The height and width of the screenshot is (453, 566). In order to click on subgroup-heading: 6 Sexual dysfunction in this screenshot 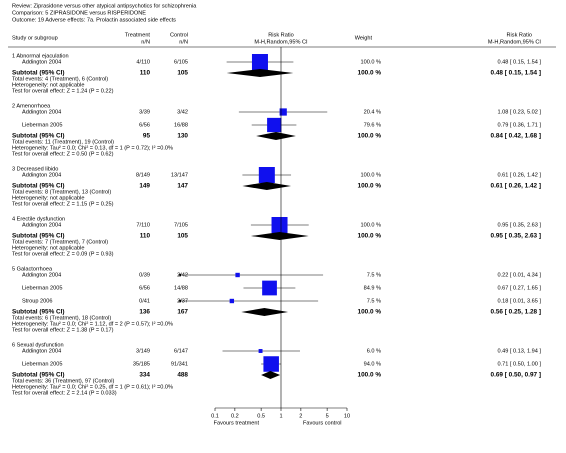, I will do `click(38, 345)`.